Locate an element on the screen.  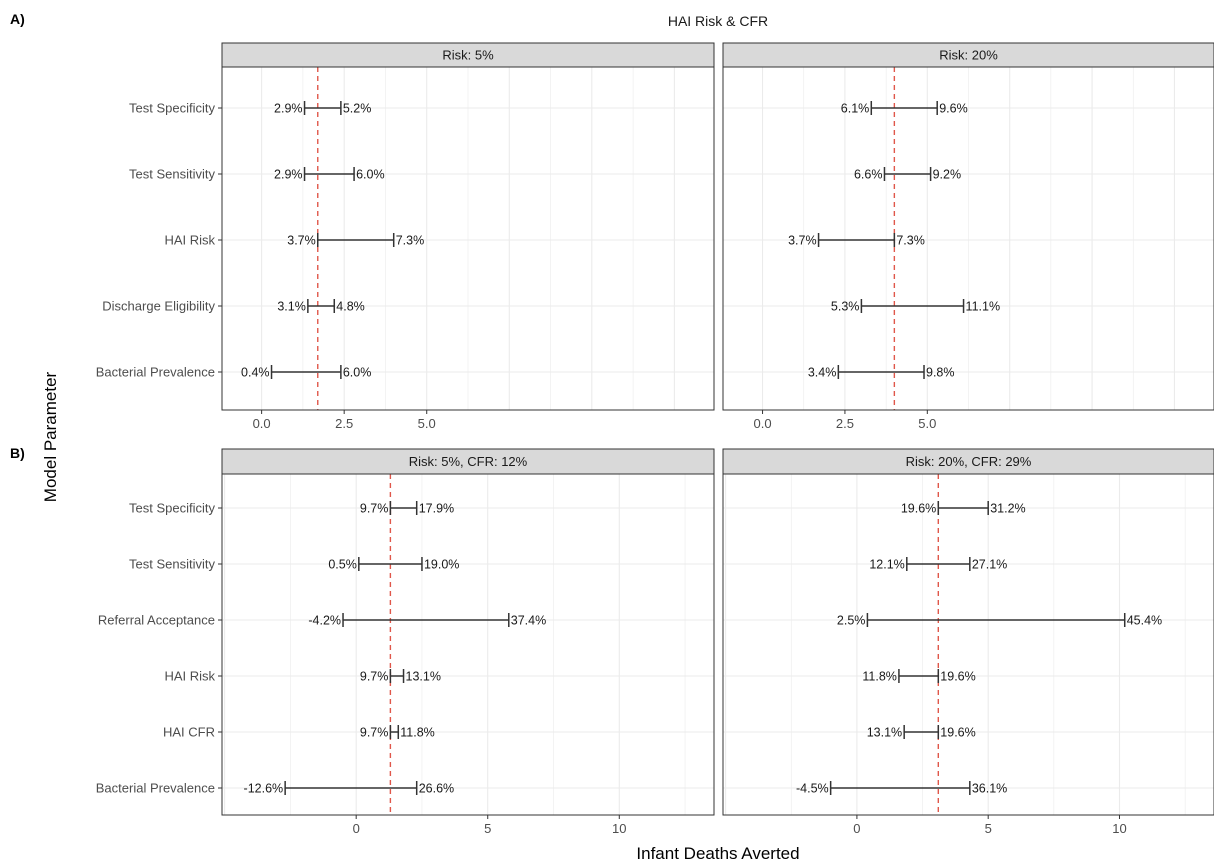
high-value-label: 11.8% is located at coordinates (417, 733).